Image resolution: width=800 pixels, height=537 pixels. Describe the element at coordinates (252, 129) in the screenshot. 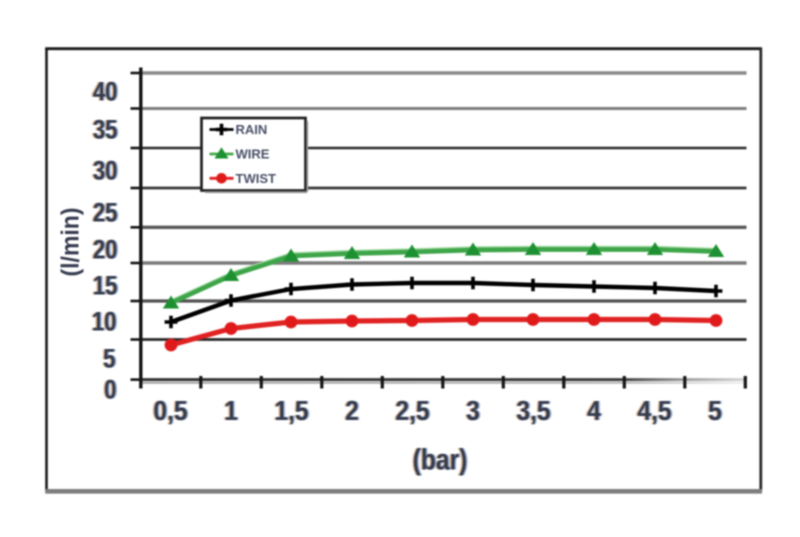

I see `svg-text: RAIN` at that location.